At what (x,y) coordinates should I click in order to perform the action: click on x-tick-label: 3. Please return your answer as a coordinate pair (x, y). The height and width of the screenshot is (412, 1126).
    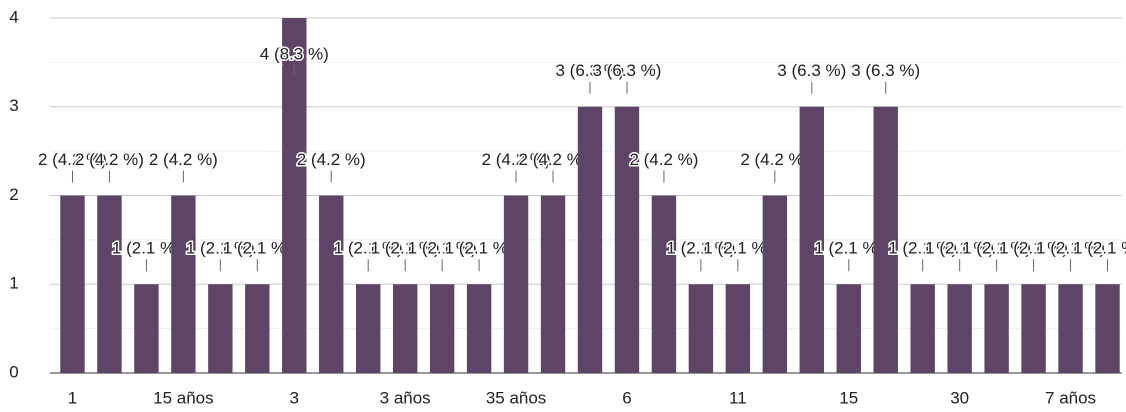
    Looking at the image, I should click on (294, 397).